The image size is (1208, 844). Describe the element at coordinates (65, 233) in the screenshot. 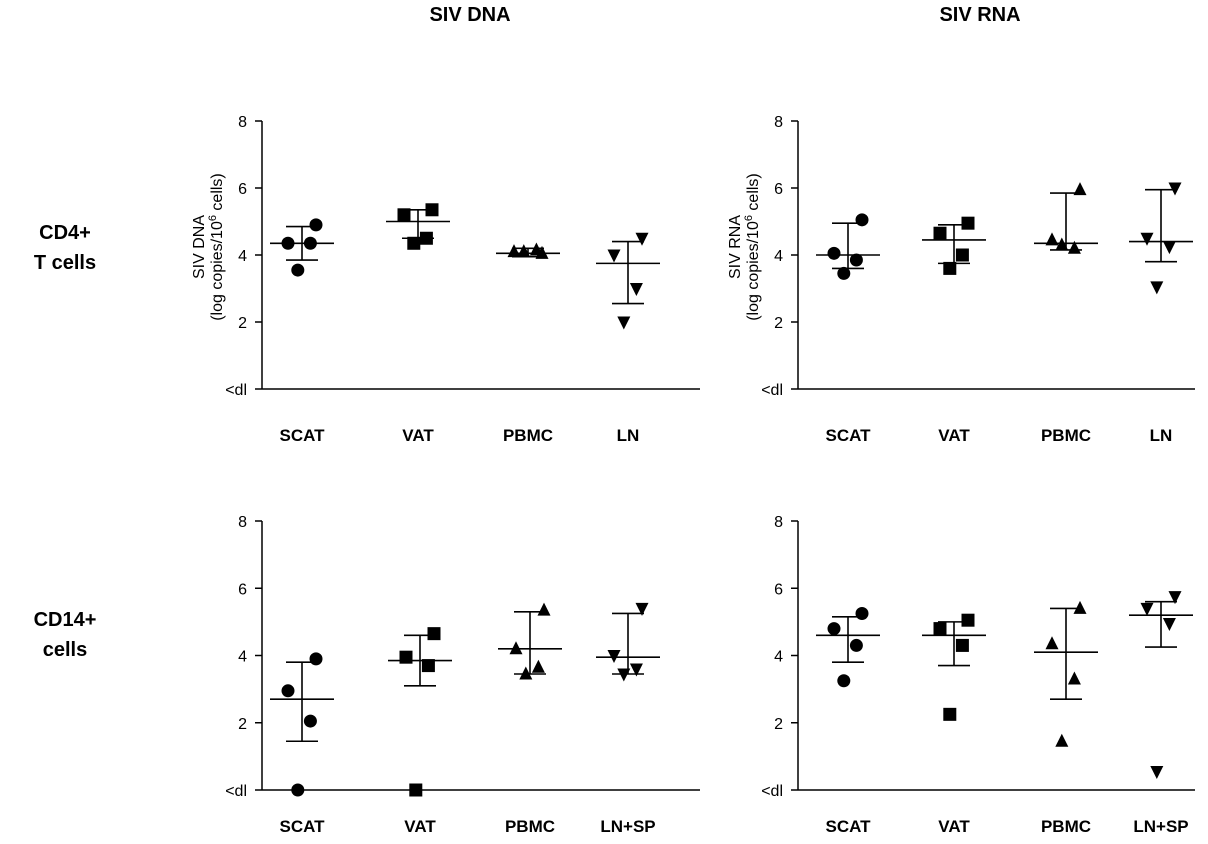

I see `row-title-cd4-line1: CD4+` at that location.